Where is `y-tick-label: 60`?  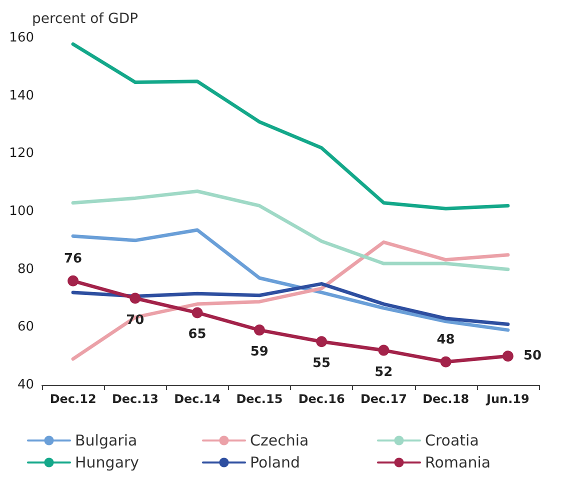
y-tick-label: 60 is located at coordinates (25, 327).